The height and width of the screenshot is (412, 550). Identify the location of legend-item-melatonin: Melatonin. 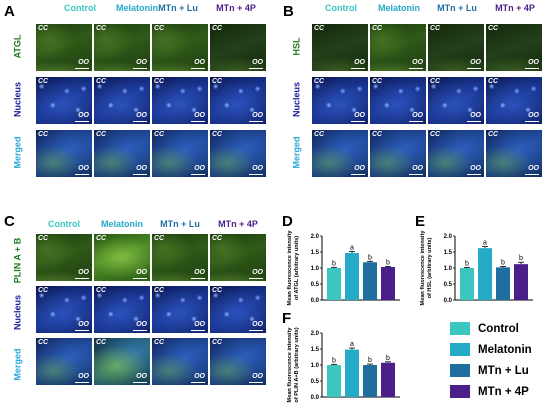
(491, 349).